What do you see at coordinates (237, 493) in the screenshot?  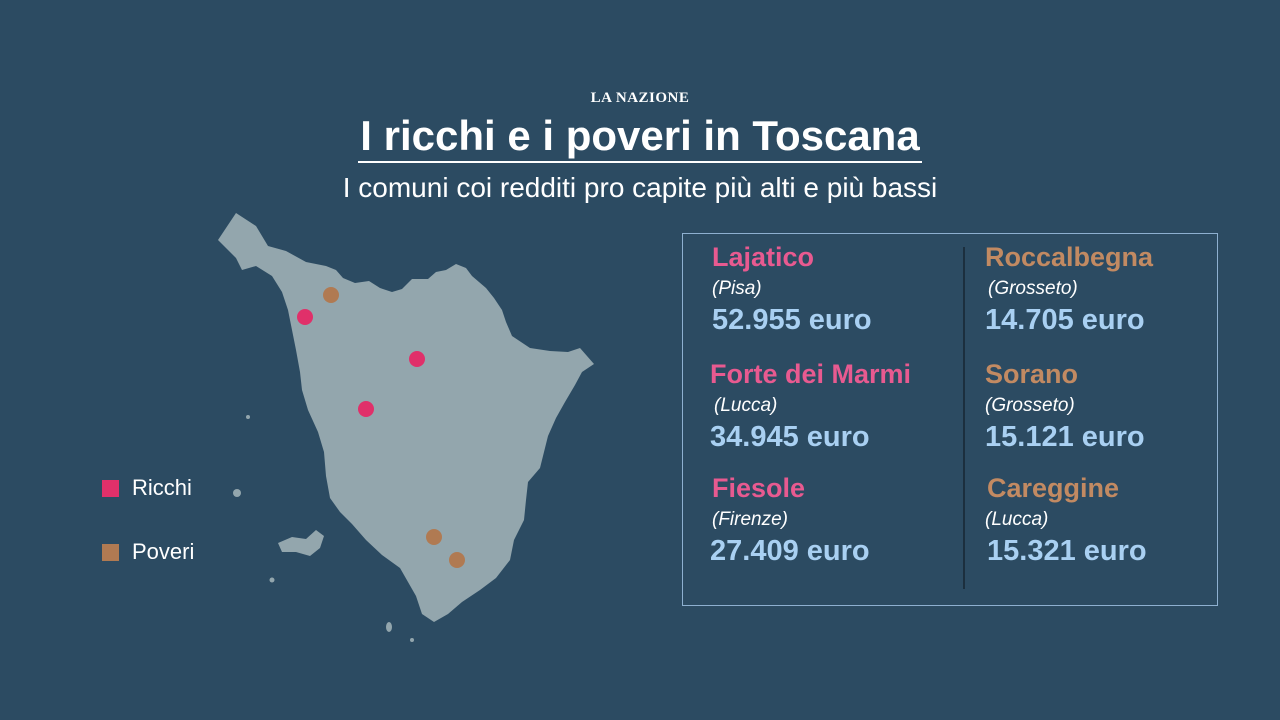 I see `capraia-island` at bounding box center [237, 493].